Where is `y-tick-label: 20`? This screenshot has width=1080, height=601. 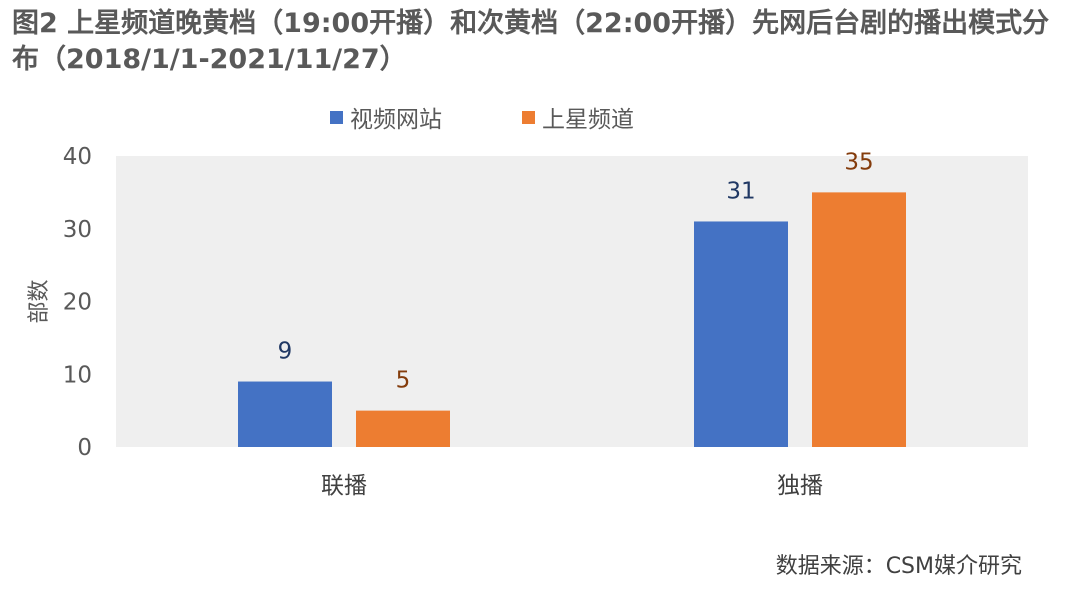
y-tick-label: 20 is located at coordinates (77, 303).